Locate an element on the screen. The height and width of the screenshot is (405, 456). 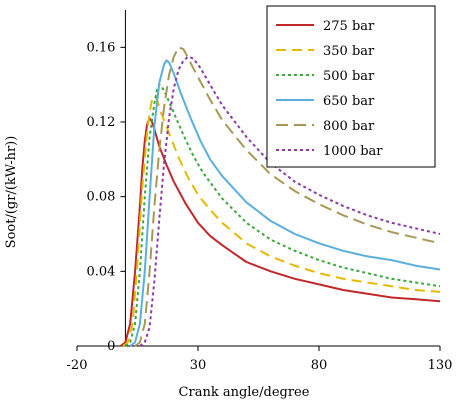
legend-label: 650 bar is located at coordinates (349, 101).